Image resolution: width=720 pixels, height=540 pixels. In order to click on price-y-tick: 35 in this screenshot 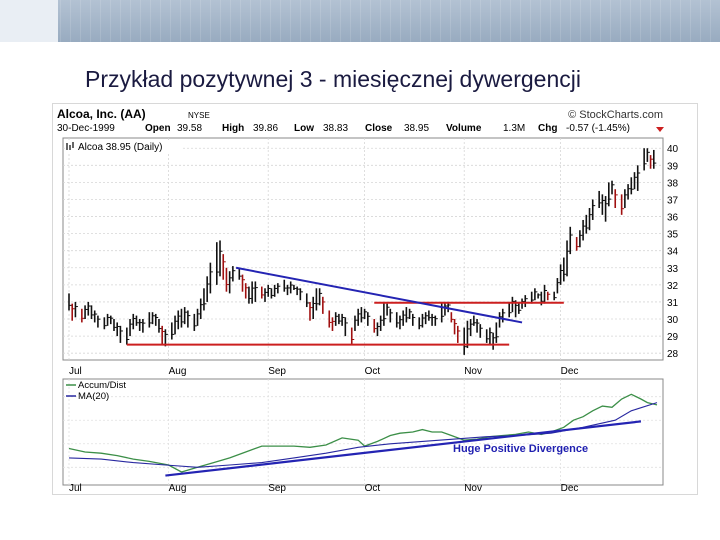, I will do `click(673, 235)`.